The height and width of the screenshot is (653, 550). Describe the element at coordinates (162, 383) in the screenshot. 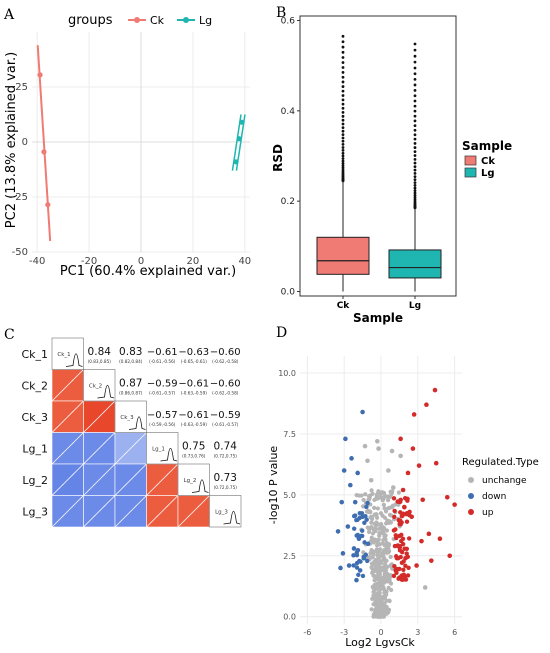

I see `corr-value: −0.59` at that location.